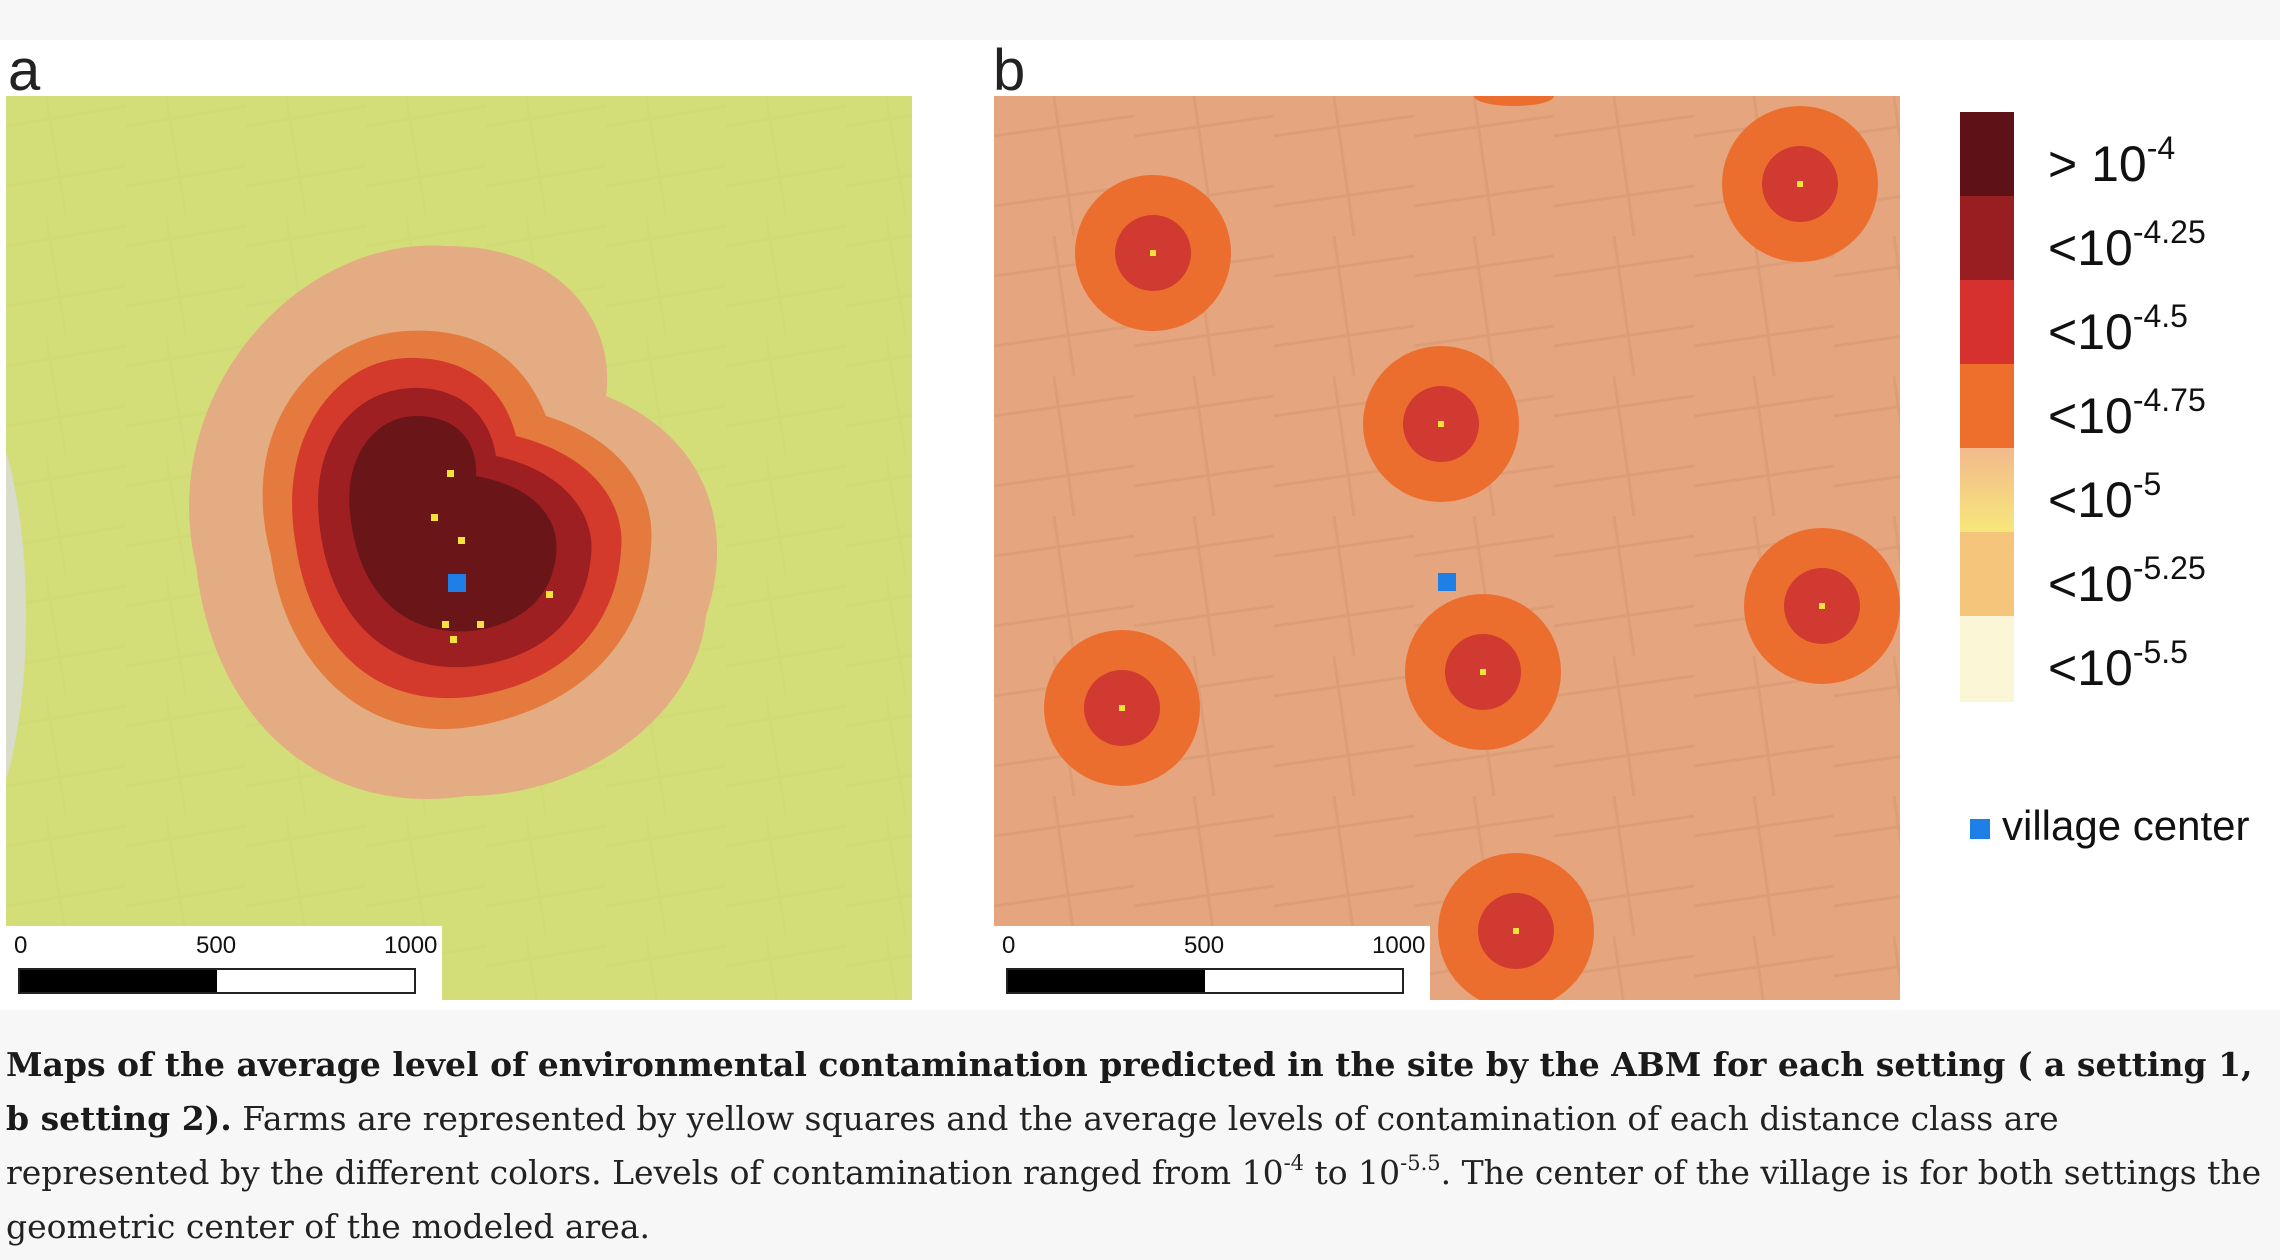  I want to click on village-center-legend-label: village center, so click(2126, 825).